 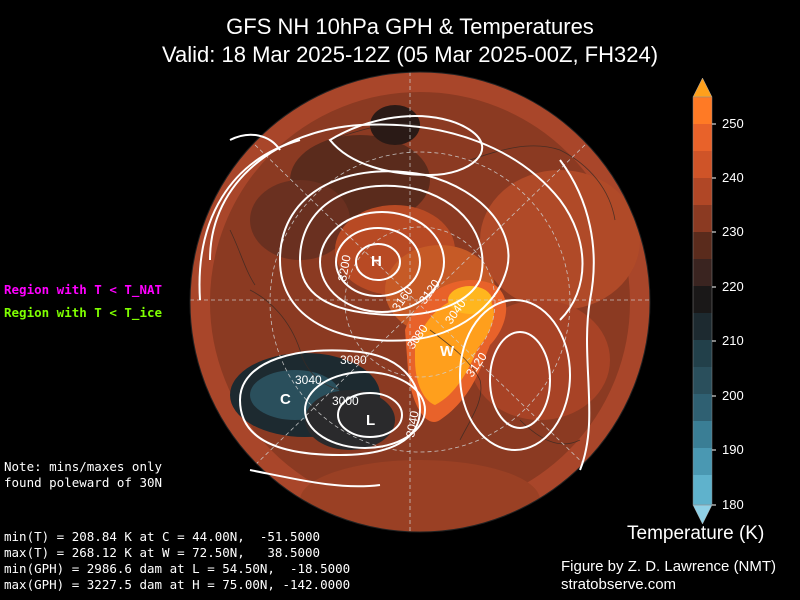 What do you see at coordinates (733, 177) in the screenshot?
I see `colorbar-tick-label: 240` at bounding box center [733, 177].